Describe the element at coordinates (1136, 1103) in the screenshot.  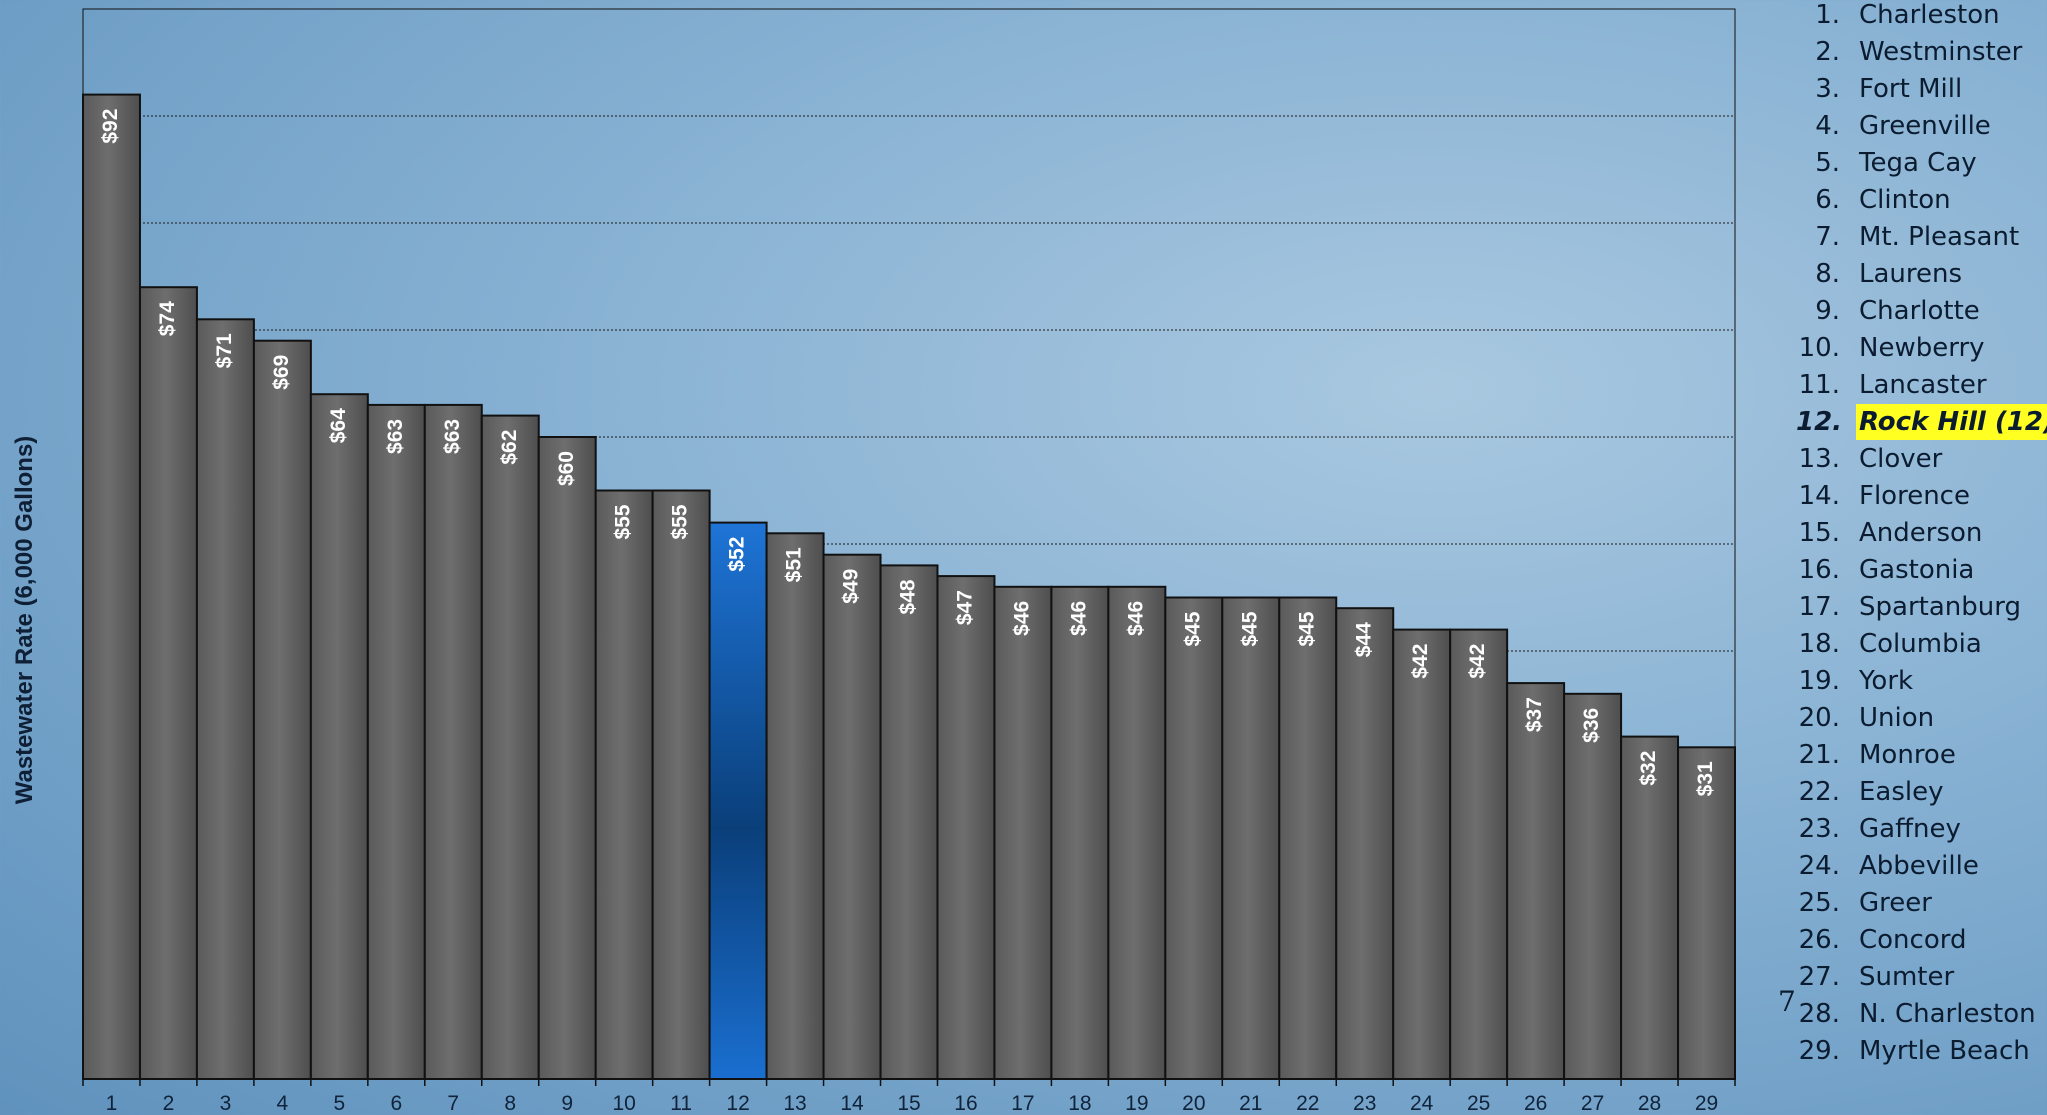
I see `x-tick-label: 19` at that location.